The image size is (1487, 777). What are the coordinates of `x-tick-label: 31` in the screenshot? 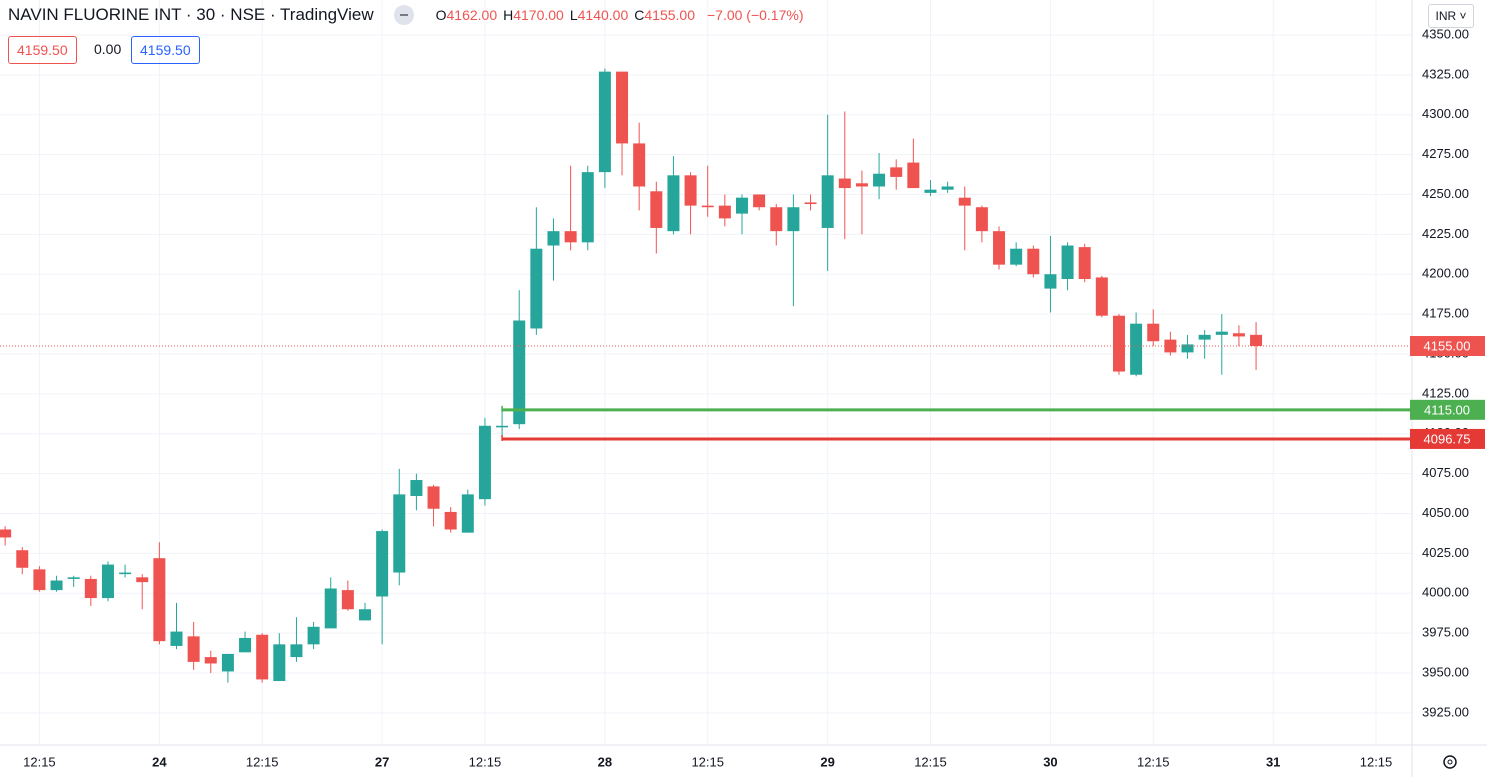 It's located at (1273, 761).